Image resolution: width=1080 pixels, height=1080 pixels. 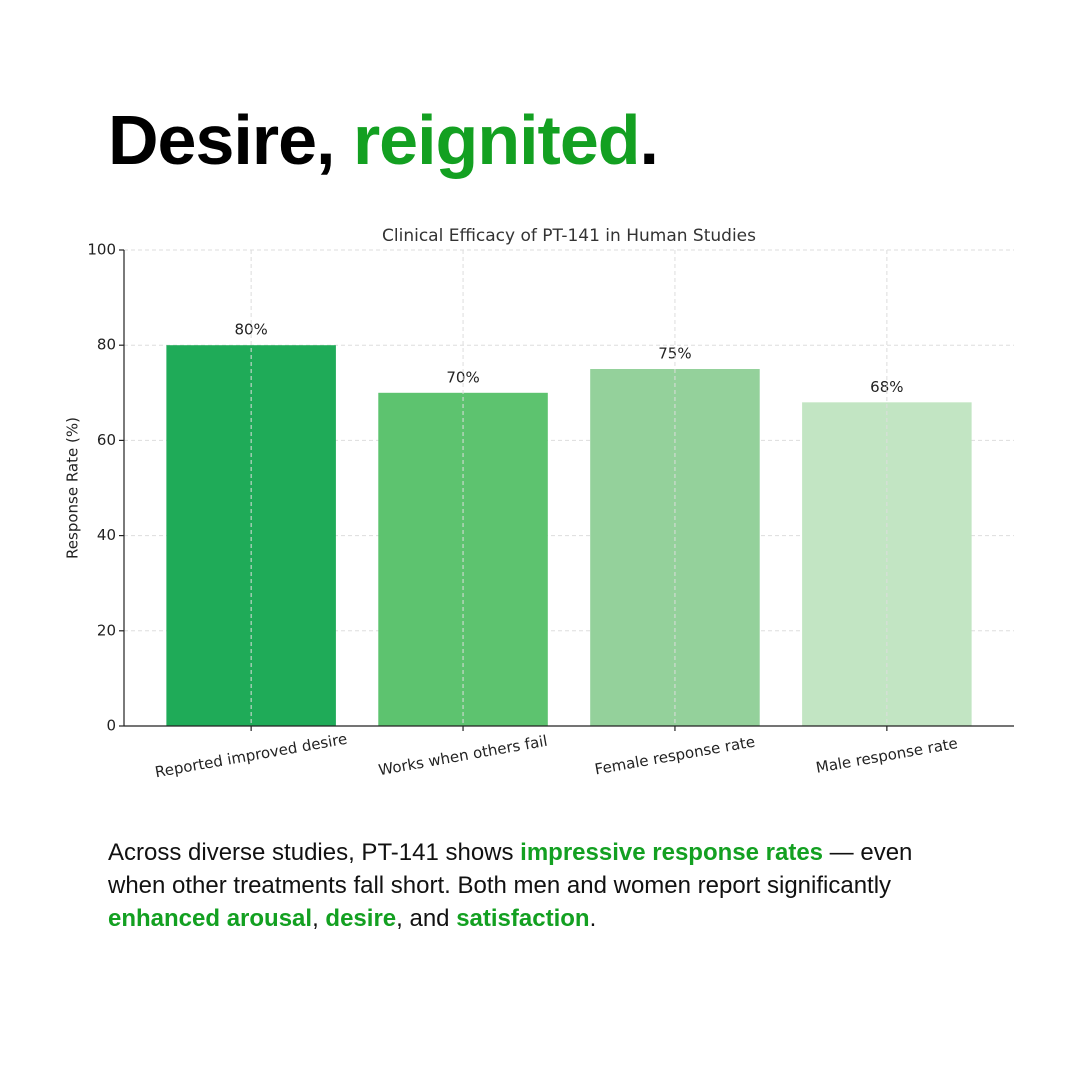 I want to click on highlight-text: impressive response rates, so click(x=672, y=852).